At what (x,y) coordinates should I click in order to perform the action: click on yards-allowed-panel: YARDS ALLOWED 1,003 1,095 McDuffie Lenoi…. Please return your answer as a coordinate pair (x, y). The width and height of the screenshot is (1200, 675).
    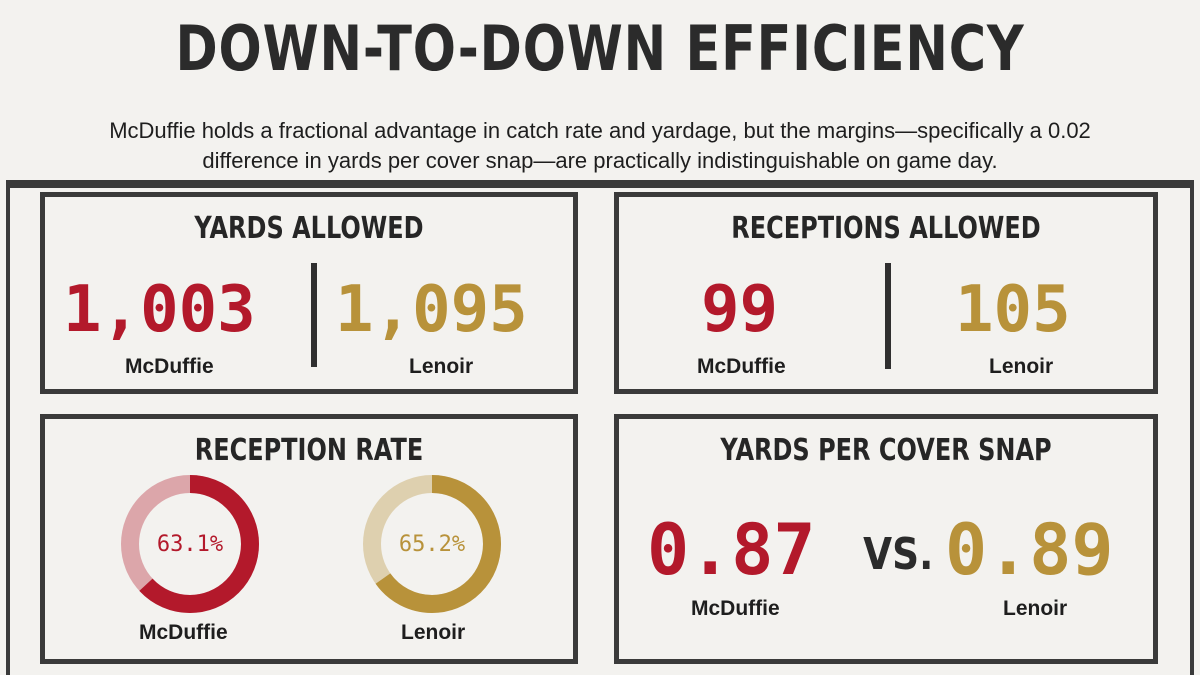
    Looking at the image, I should click on (309, 293).